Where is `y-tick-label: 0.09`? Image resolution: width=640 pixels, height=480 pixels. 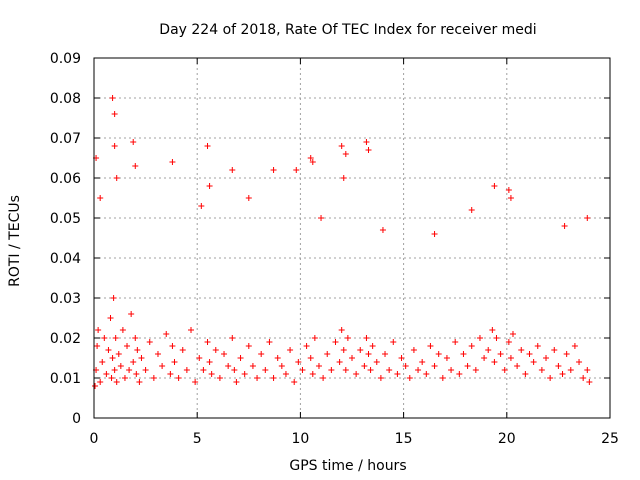 y-tick-label: 0.09 is located at coordinates (65, 59).